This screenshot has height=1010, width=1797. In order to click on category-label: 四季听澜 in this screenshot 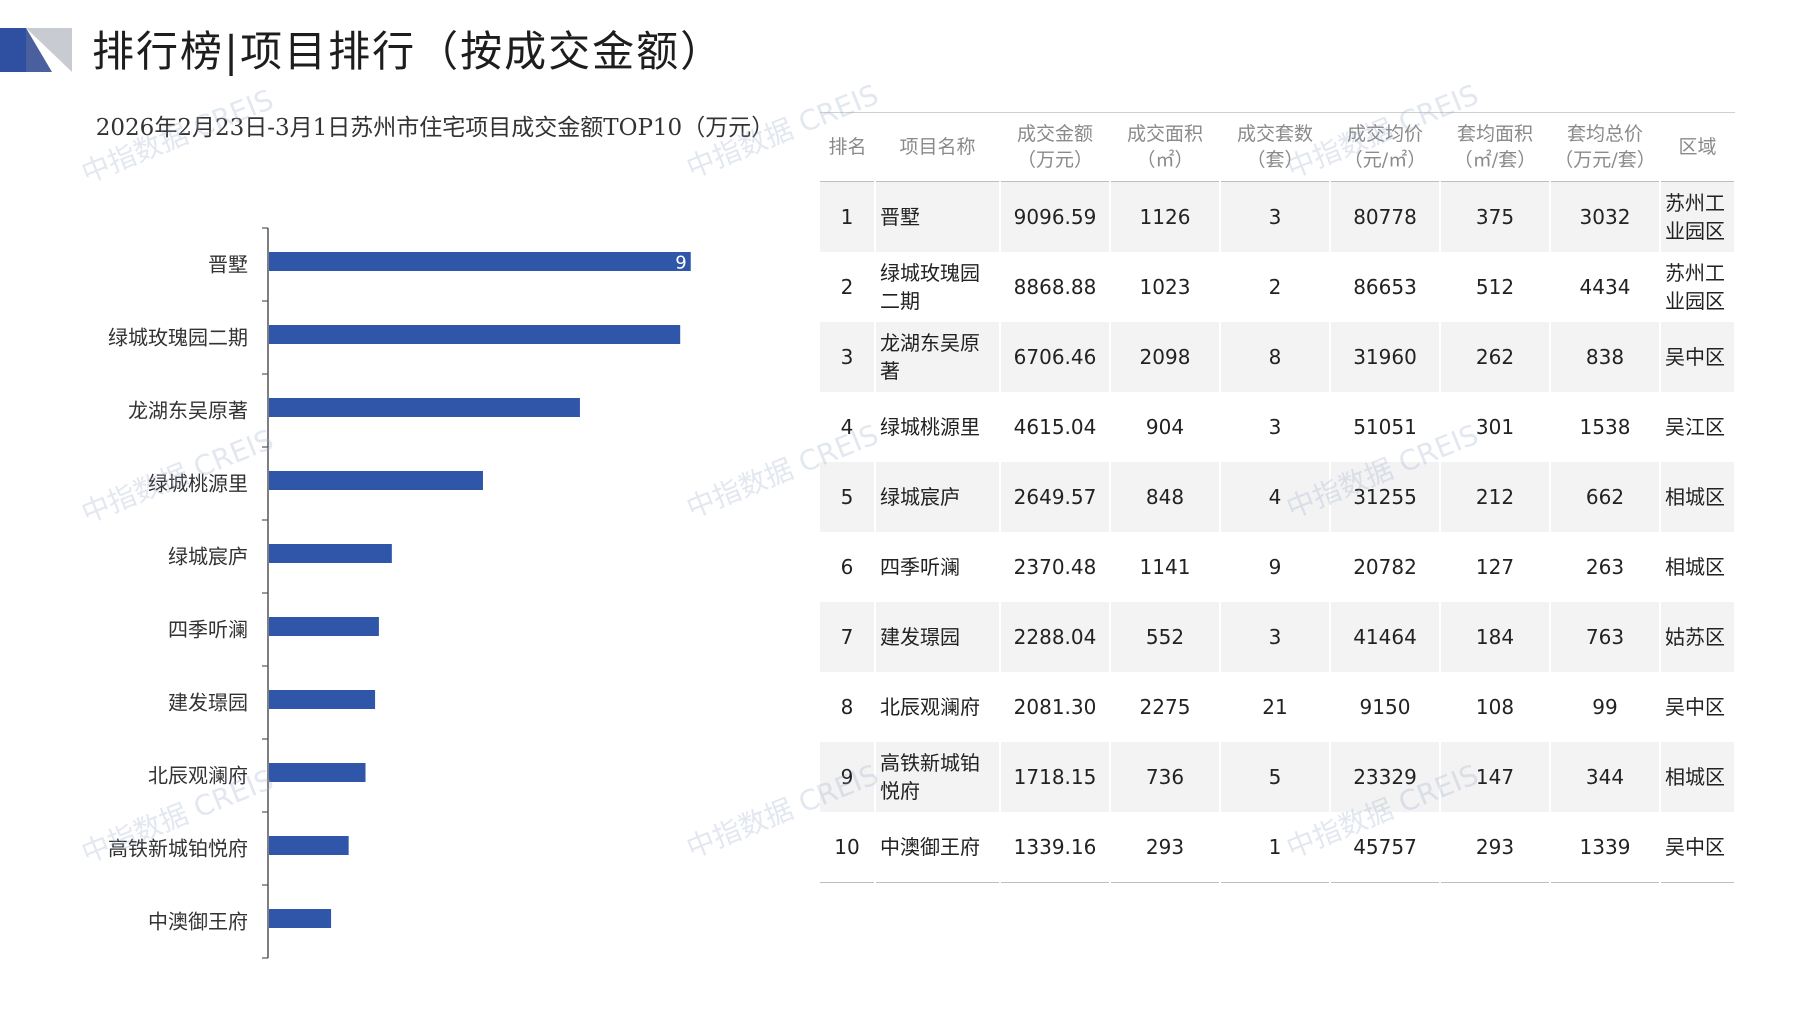, I will do `click(208, 630)`.